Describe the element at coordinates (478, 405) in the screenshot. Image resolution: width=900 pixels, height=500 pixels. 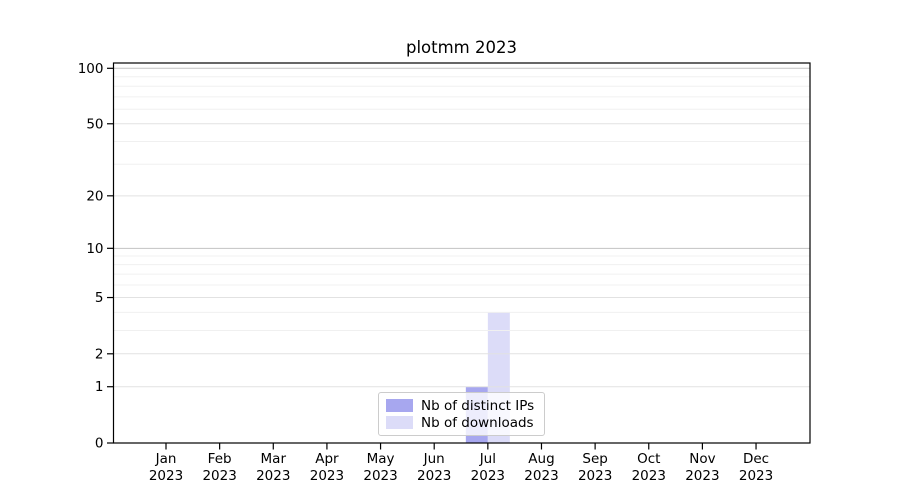
I see `legend-label-distinct-ips: Nb of distinct IPs` at that location.